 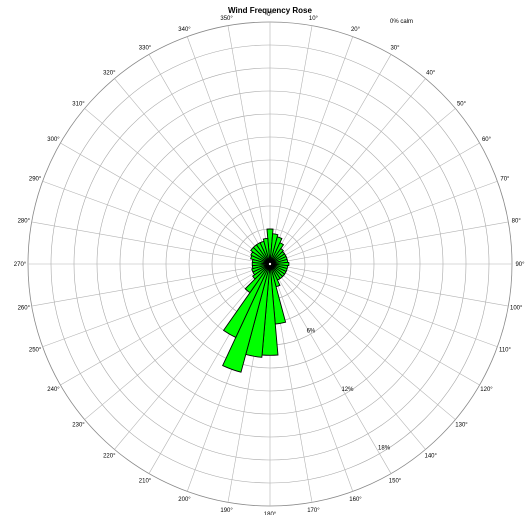 I want to click on direction-label-90: 90°, so click(x=520, y=265).